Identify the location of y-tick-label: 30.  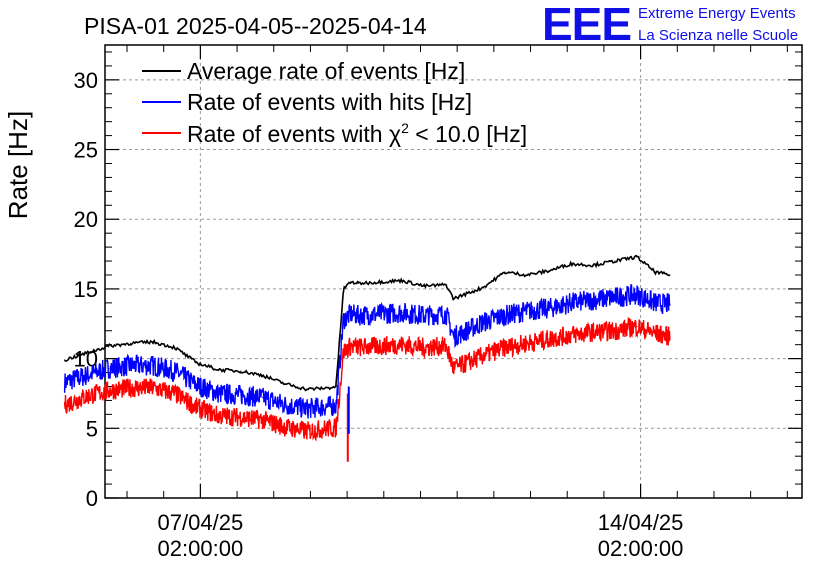
(86, 80).